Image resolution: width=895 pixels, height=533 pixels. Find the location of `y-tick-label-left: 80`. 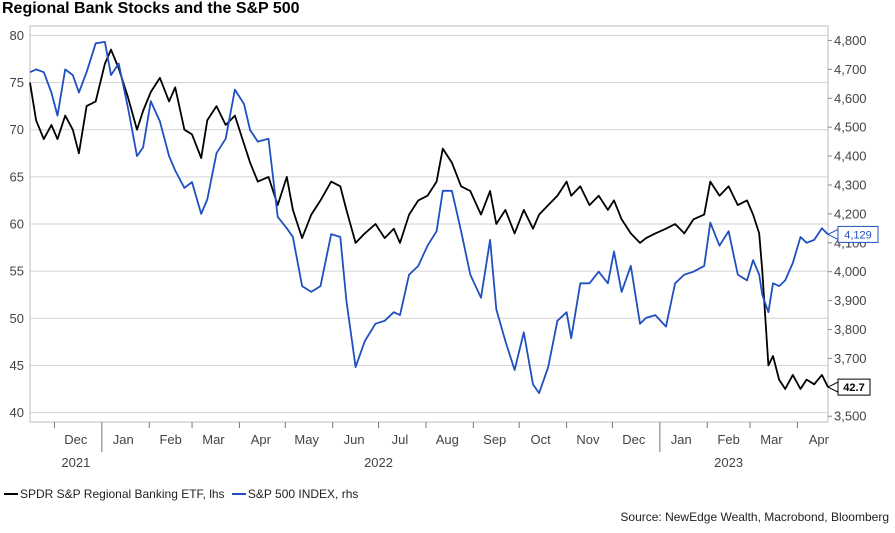

y-tick-label-left: 80 is located at coordinates (17, 35).